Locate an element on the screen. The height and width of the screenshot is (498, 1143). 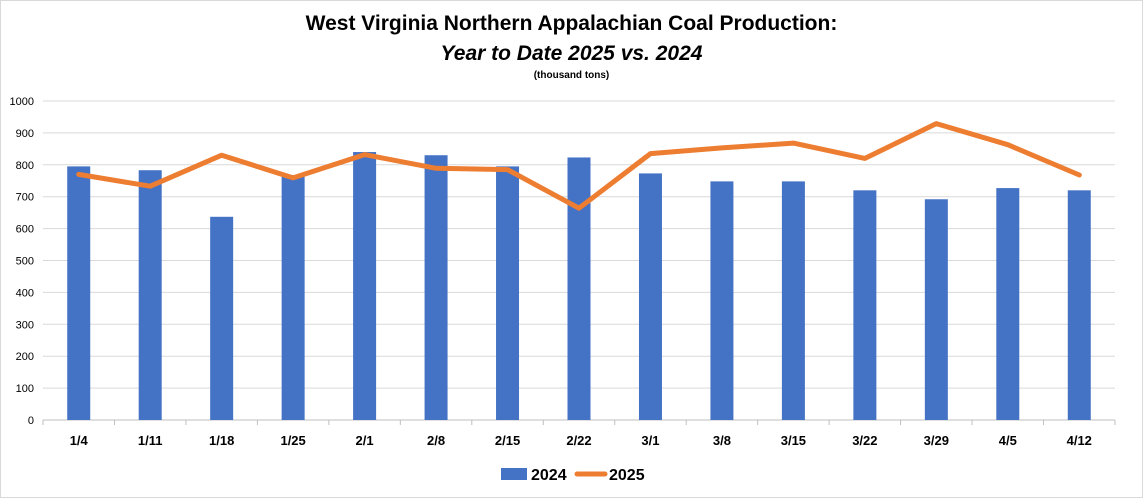
bar-2024-4/12 is located at coordinates (1079, 305).